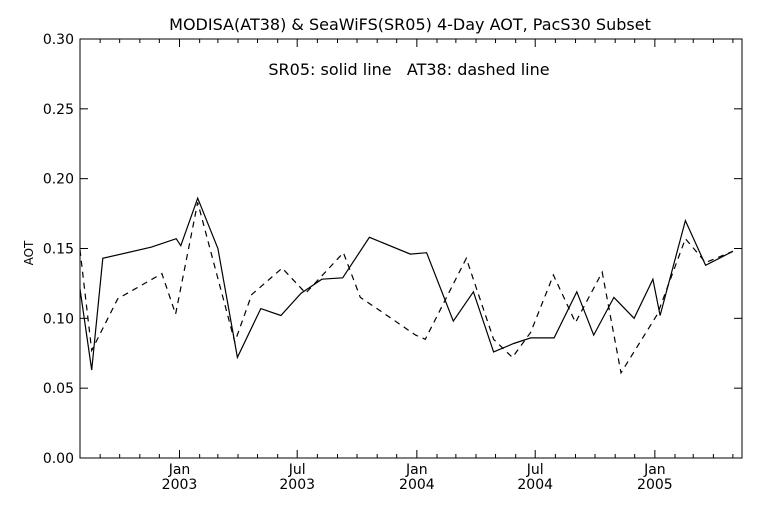  What do you see at coordinates (58, 40) in the screenshot?
I see `y-tick-label: 0.30` at bounding box center [58, 40].